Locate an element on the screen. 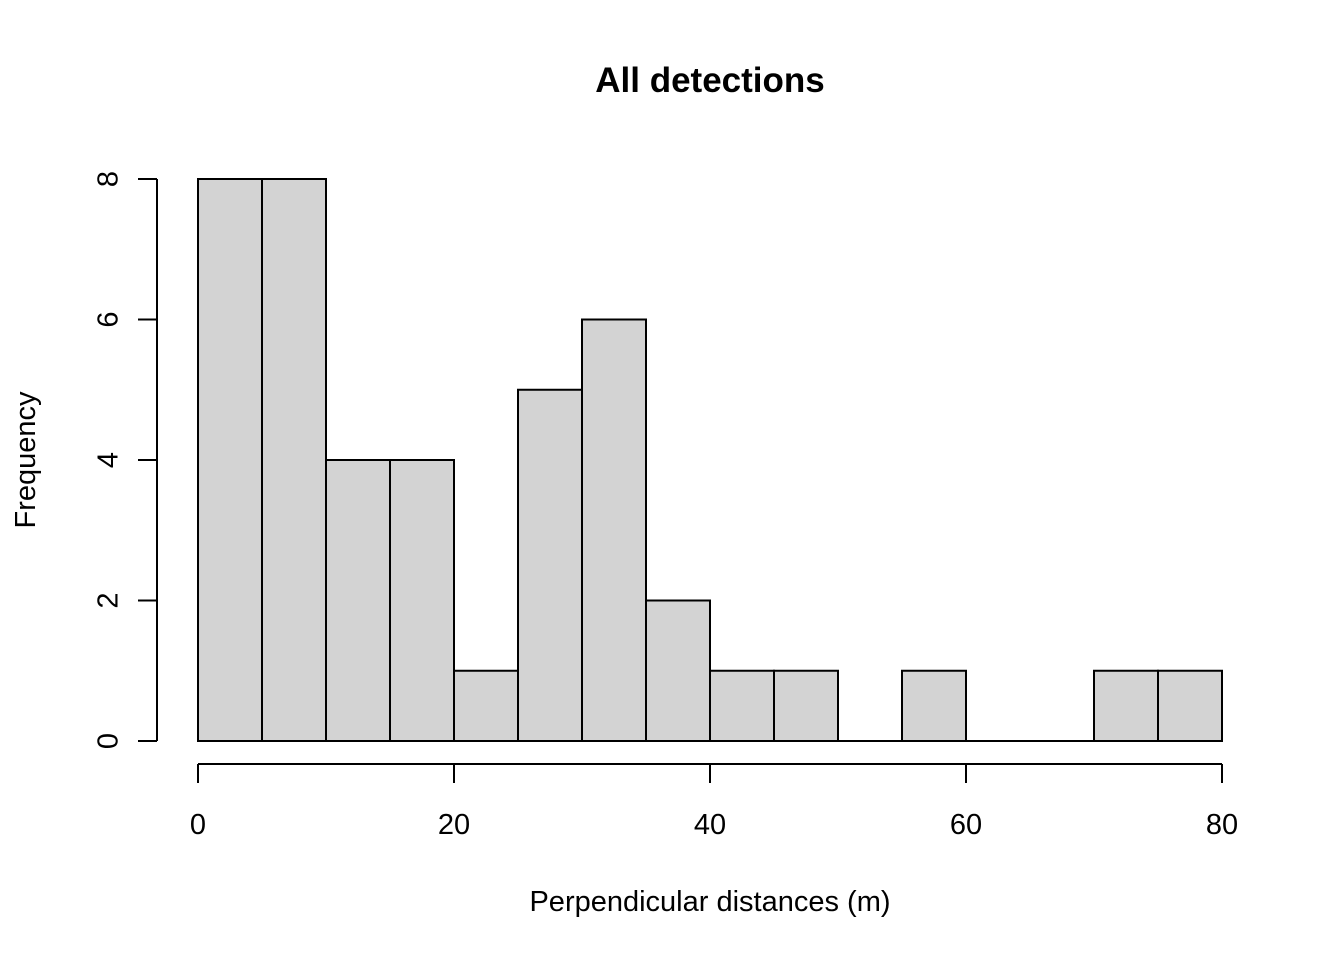 This screenshot has width=1344, height=960. y-tick-label: 0 is located at coordinates (109, 741).